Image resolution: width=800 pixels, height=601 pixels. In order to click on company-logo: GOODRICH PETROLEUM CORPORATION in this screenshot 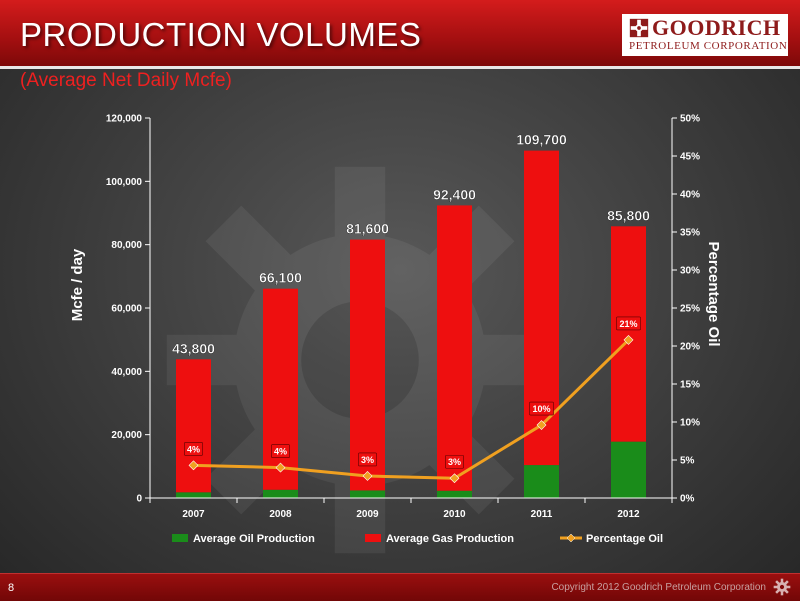, I will do `click(705, 35)`.